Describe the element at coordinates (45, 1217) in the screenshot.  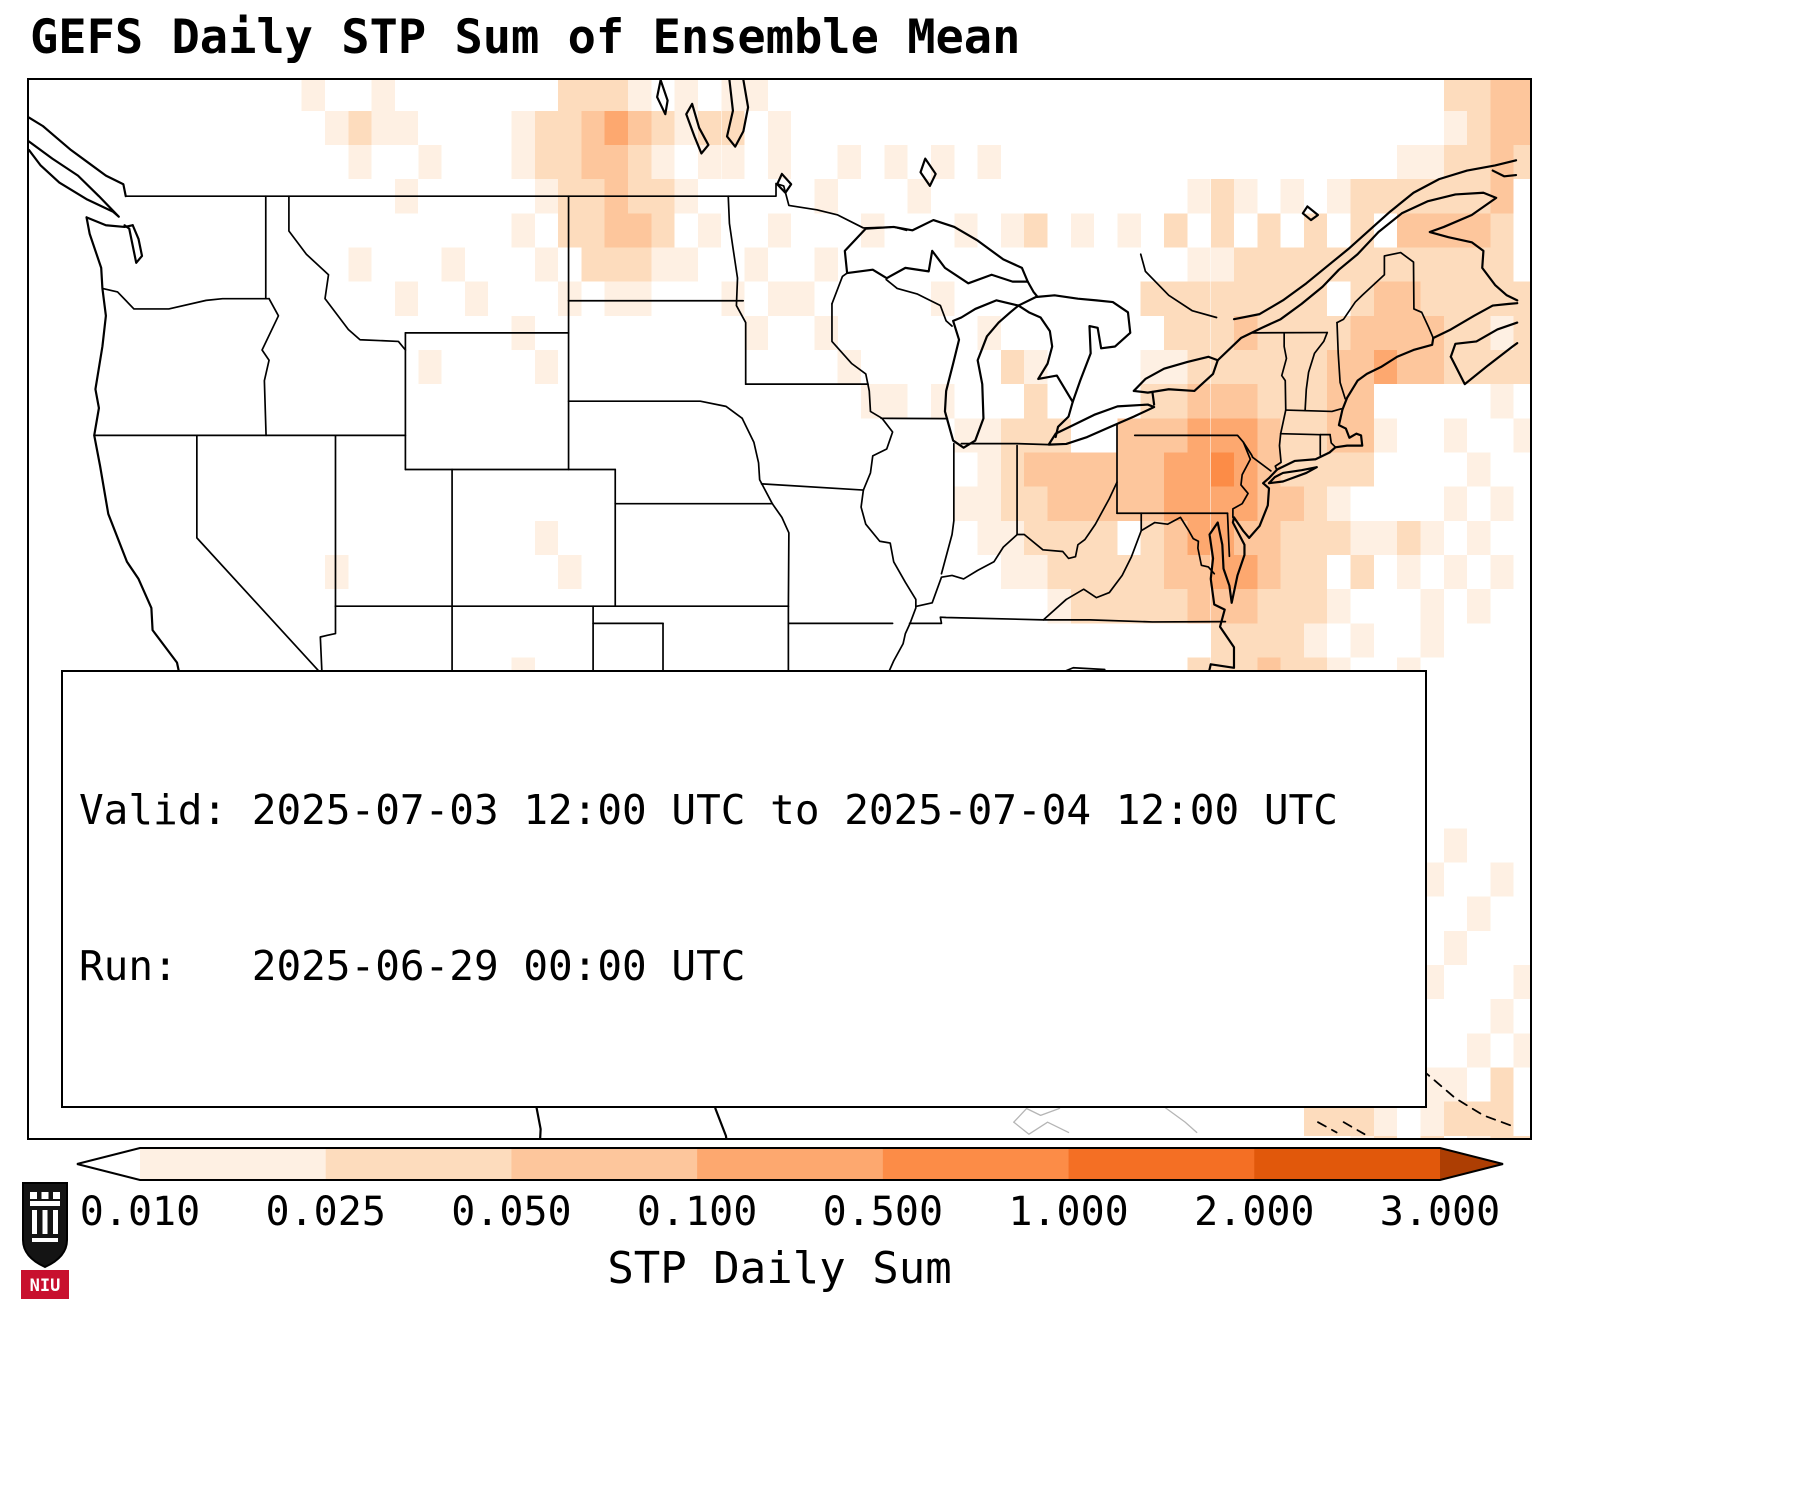
I see `niu-castle-icon` at that location.